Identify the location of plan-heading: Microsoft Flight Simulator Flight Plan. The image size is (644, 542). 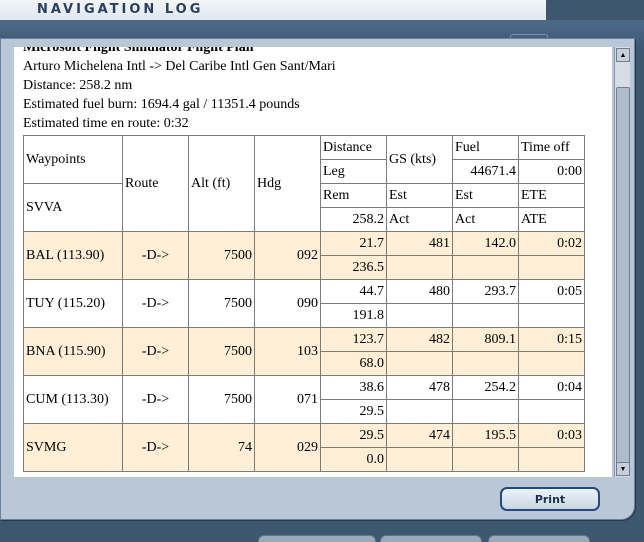
(138, 51).